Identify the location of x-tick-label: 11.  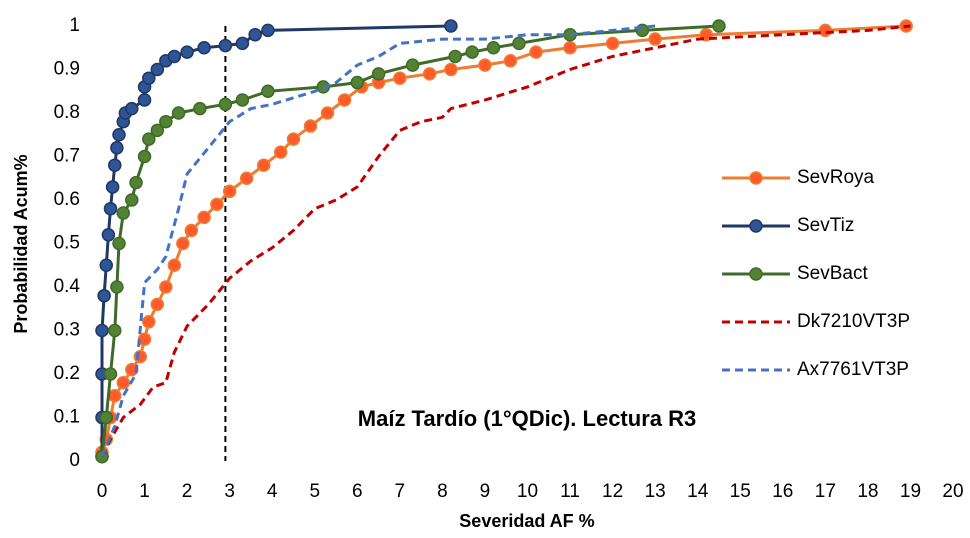
(570, 491).